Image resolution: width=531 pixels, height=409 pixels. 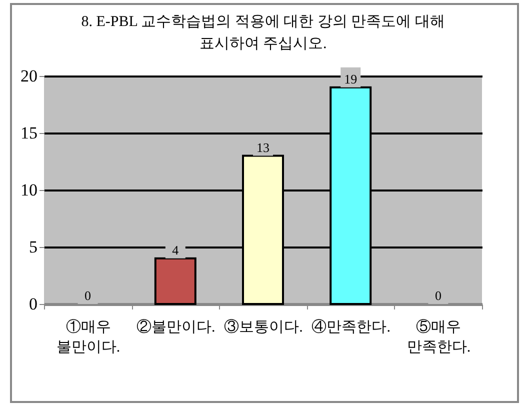 What do you see at coordinates (351, 78) in the screenshot?
I see `data-label: 19` at bounding box center [351, 78].